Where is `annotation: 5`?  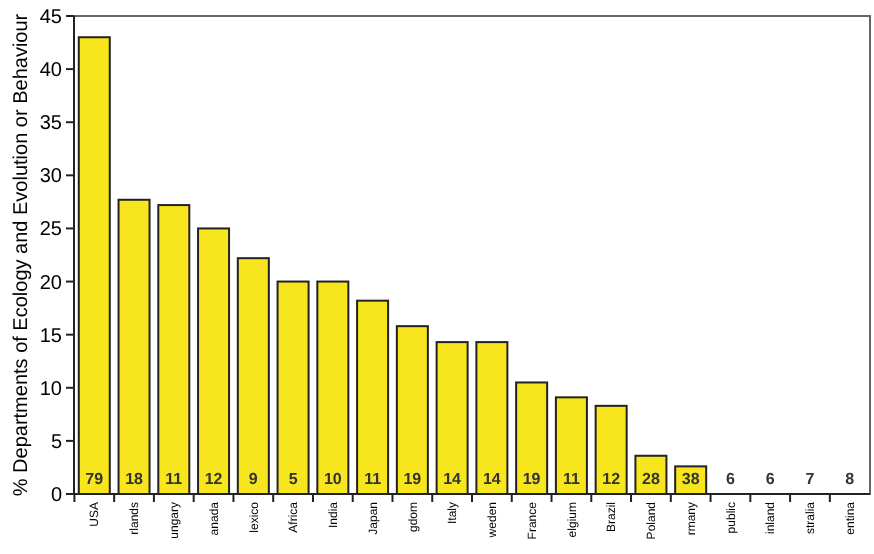
annotation: 5 is located at coordinates (293, 478).